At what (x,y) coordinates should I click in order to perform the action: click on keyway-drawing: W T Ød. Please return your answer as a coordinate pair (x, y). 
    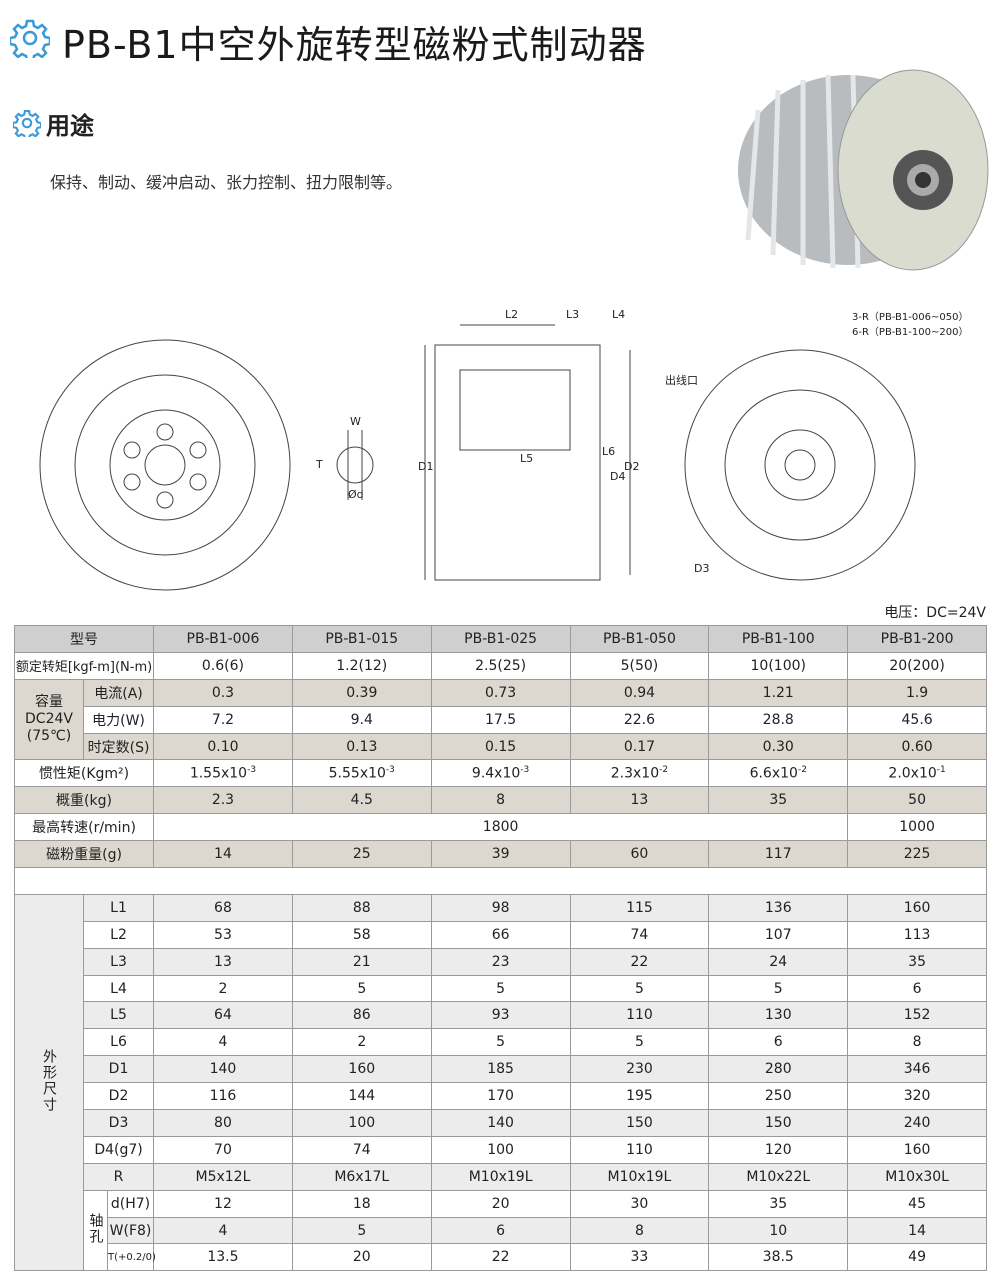
    Looking at the image, I should click on (344, 458).